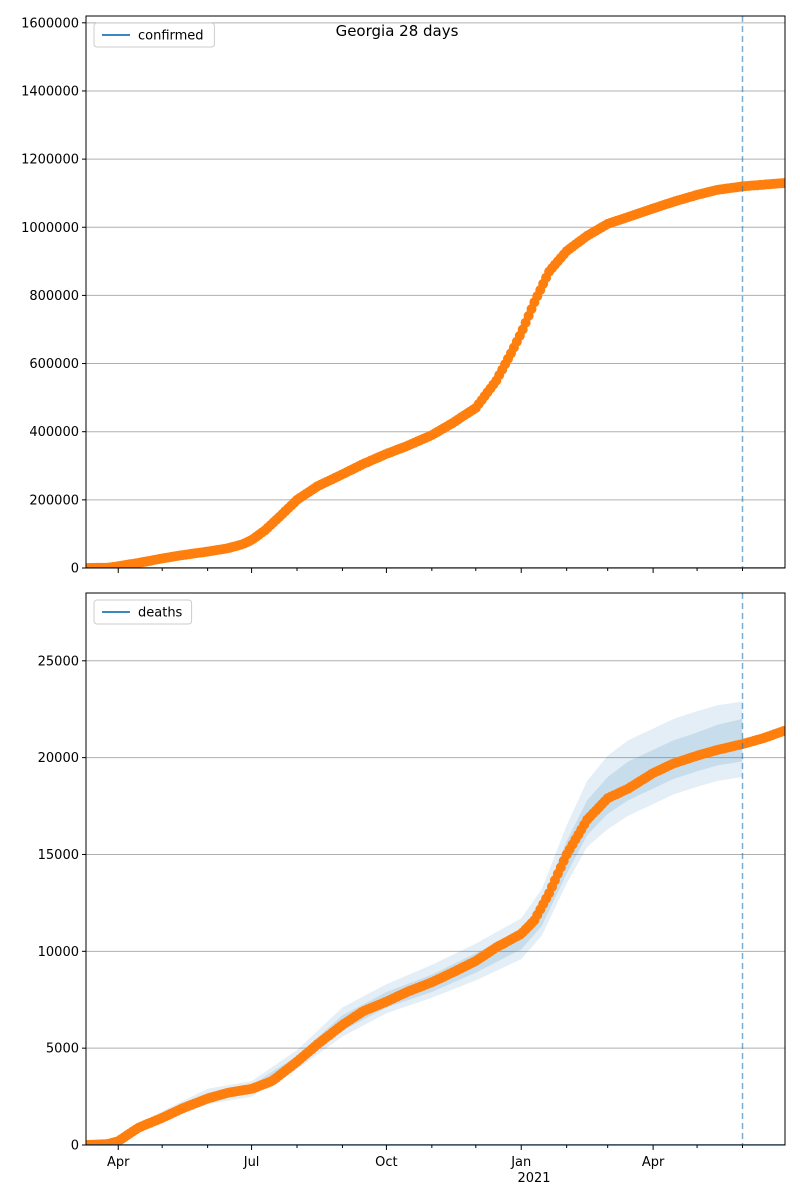 The width and height of the screenshot is (800, 1204). I want to click on y-tick-label: 1000000, so click(50, 228).